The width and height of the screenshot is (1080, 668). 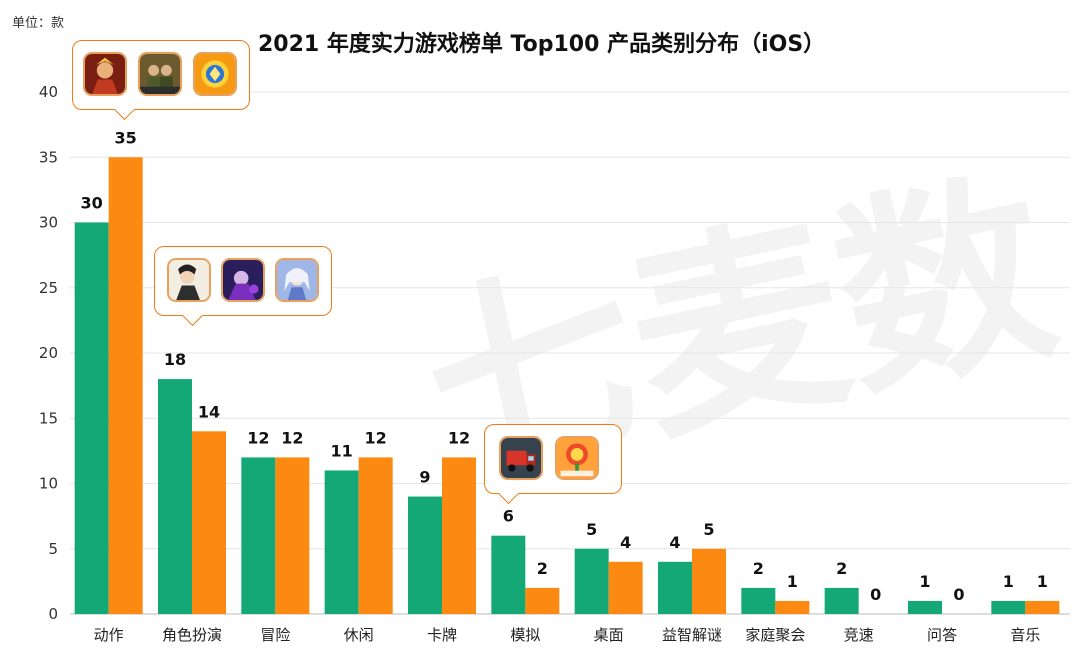 What do you see at coordinates (1025, 635) in the screenshot?
I see `x-tick-label: 音乐` at bounding box center [1025, 635].